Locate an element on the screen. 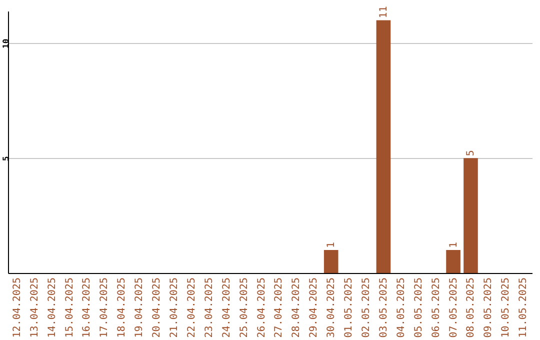 The height and width of the screenshot is (340, 540). x-tick-label: 27.04.2025 is located at coordinates (279, 308).